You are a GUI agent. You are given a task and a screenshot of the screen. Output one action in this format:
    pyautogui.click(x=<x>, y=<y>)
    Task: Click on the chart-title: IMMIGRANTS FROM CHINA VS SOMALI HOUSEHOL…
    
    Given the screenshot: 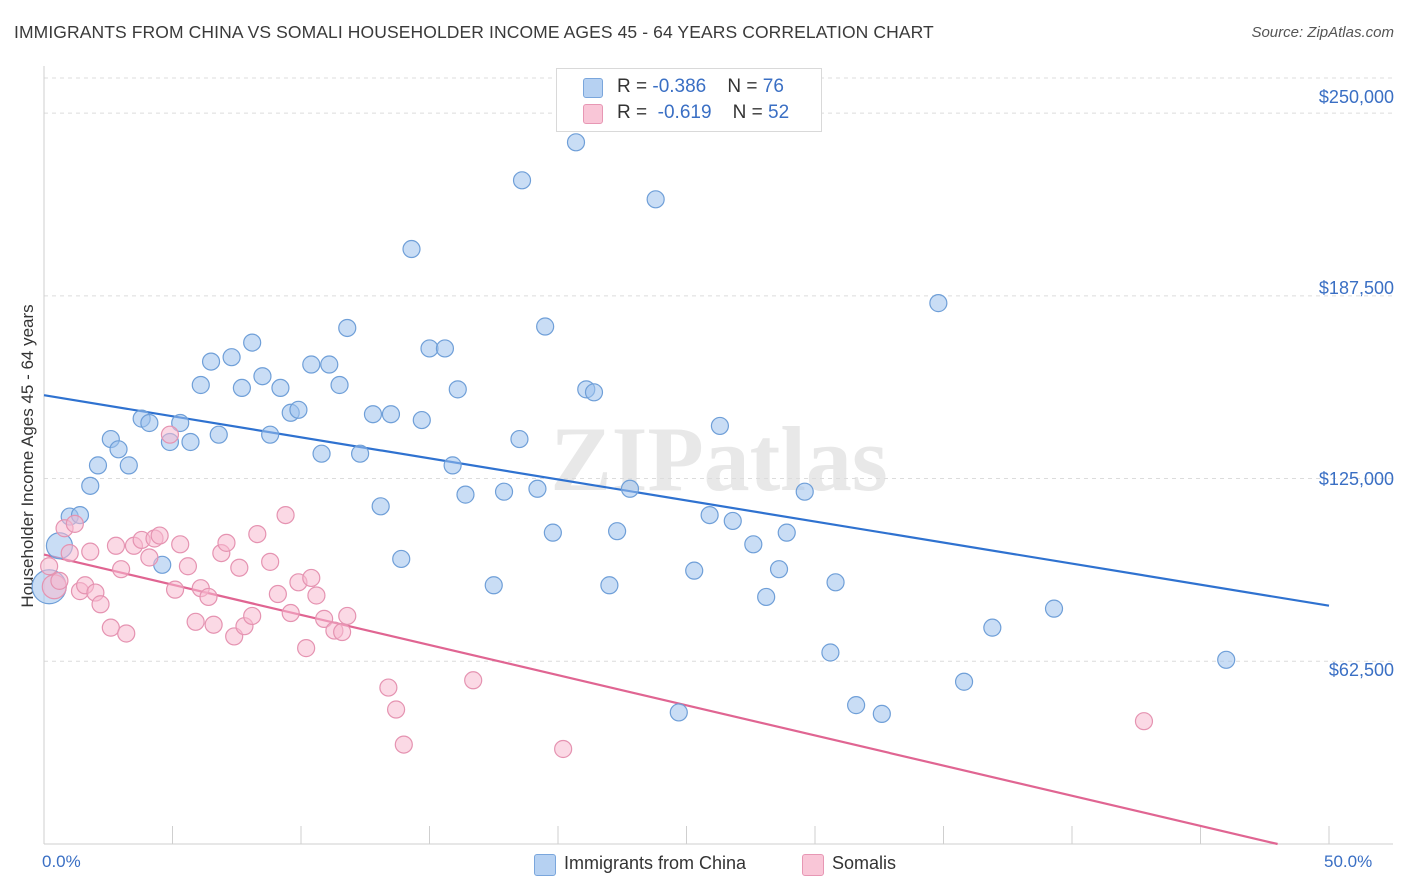 What is the action you would take?
    pyautogui.click(x=474, y=32)
    